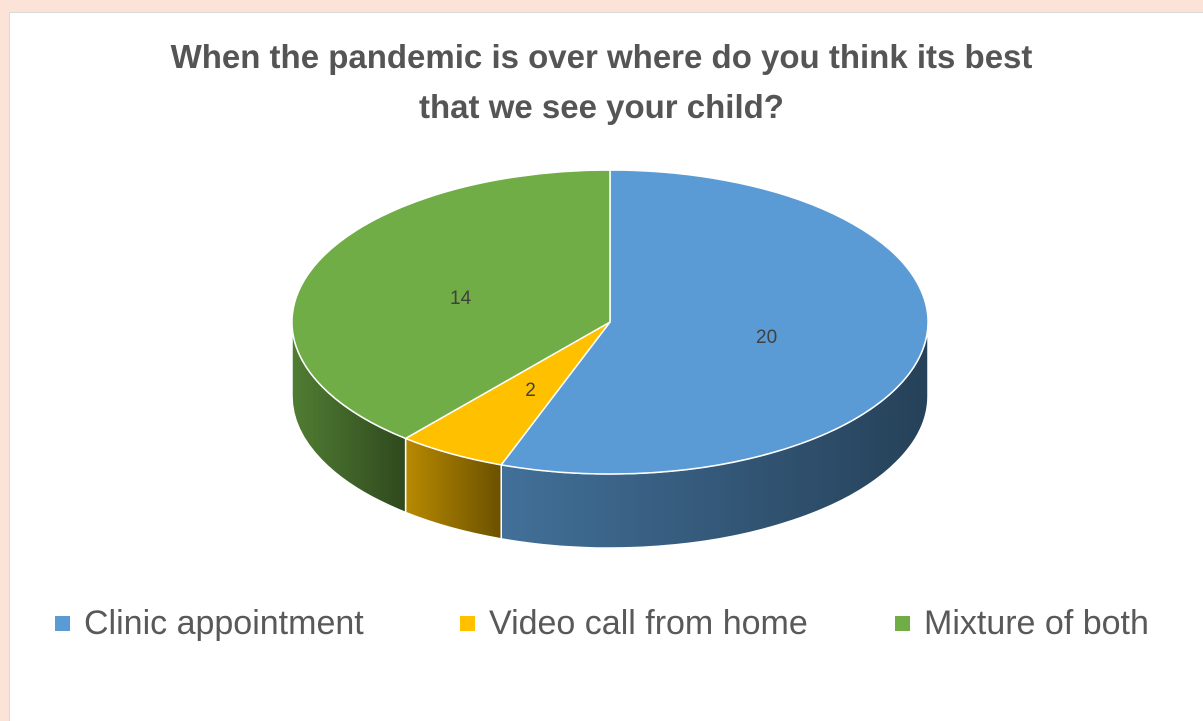 The image size is (1203, 721). Describe the element at coordinates (1036, 622) in the screenshot. I see `legend-label-mixture-of-both: Mixture of both` at that location.